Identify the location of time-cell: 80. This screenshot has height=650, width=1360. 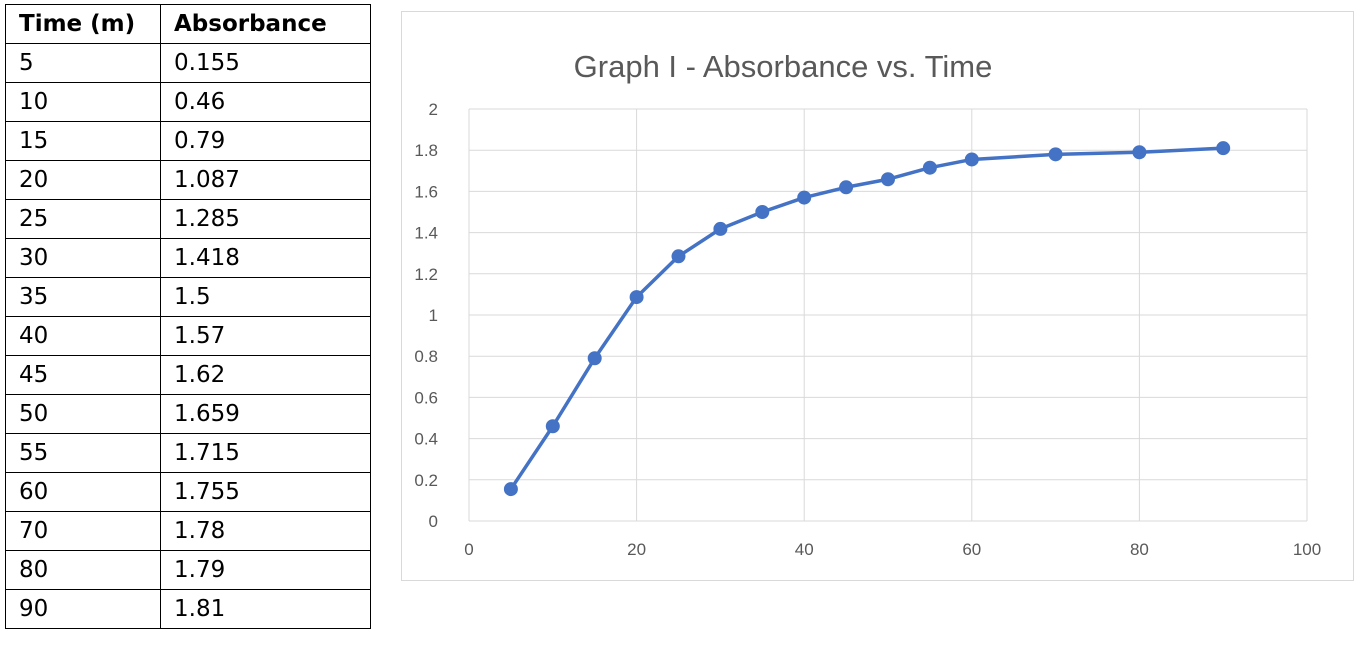
(83, 570).